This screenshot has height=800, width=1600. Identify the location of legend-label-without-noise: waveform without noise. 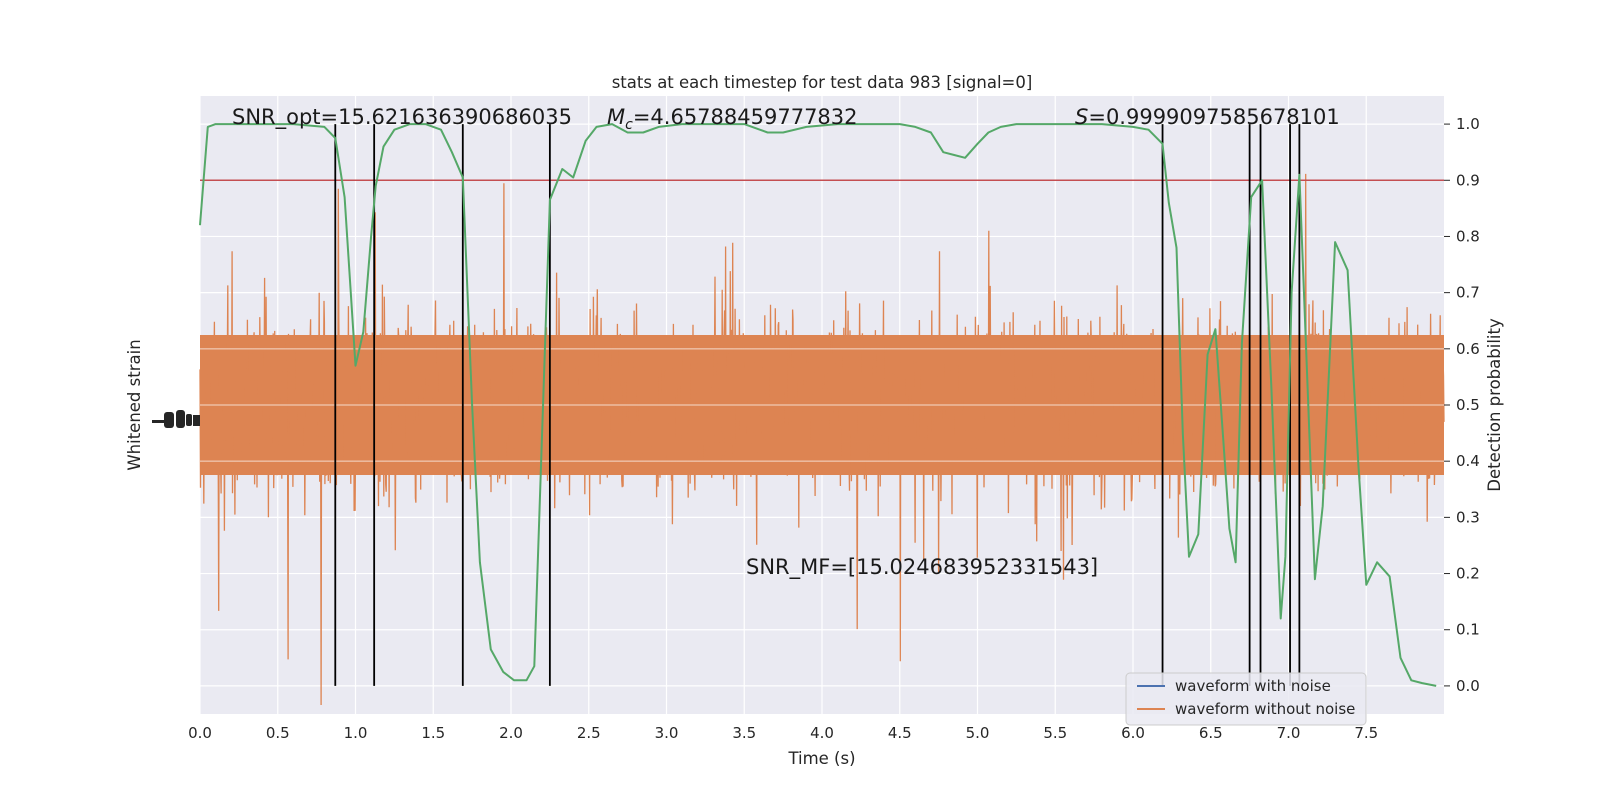
(1265, 709).